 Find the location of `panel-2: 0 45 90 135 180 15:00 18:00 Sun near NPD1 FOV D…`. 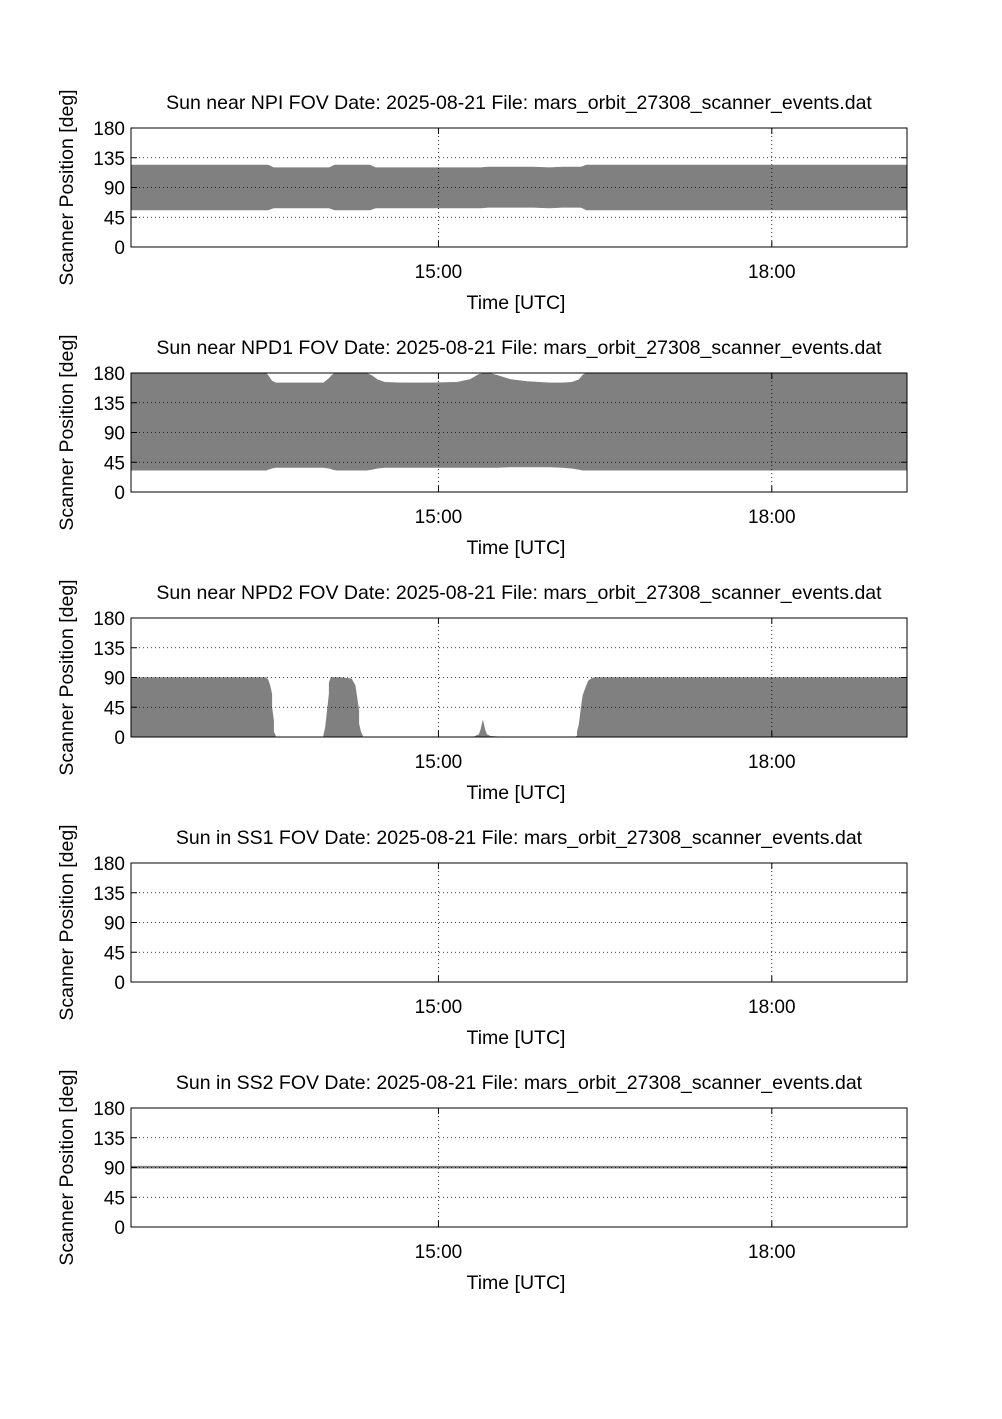

panel-2: 0 45 90 135 180 15:00 18:00 Sun near NPD1 FOV D… is located at coordinates (482, 446).